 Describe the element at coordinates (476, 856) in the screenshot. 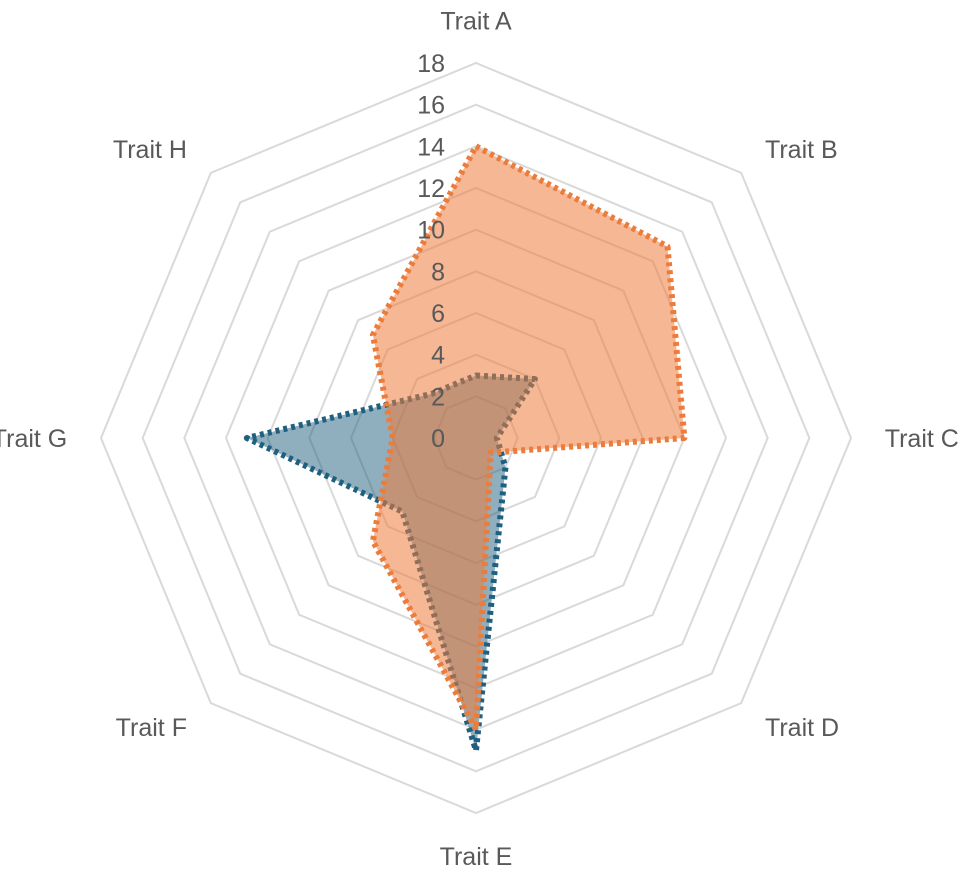

I see `category-label-trait-e: Trait E` at that location.